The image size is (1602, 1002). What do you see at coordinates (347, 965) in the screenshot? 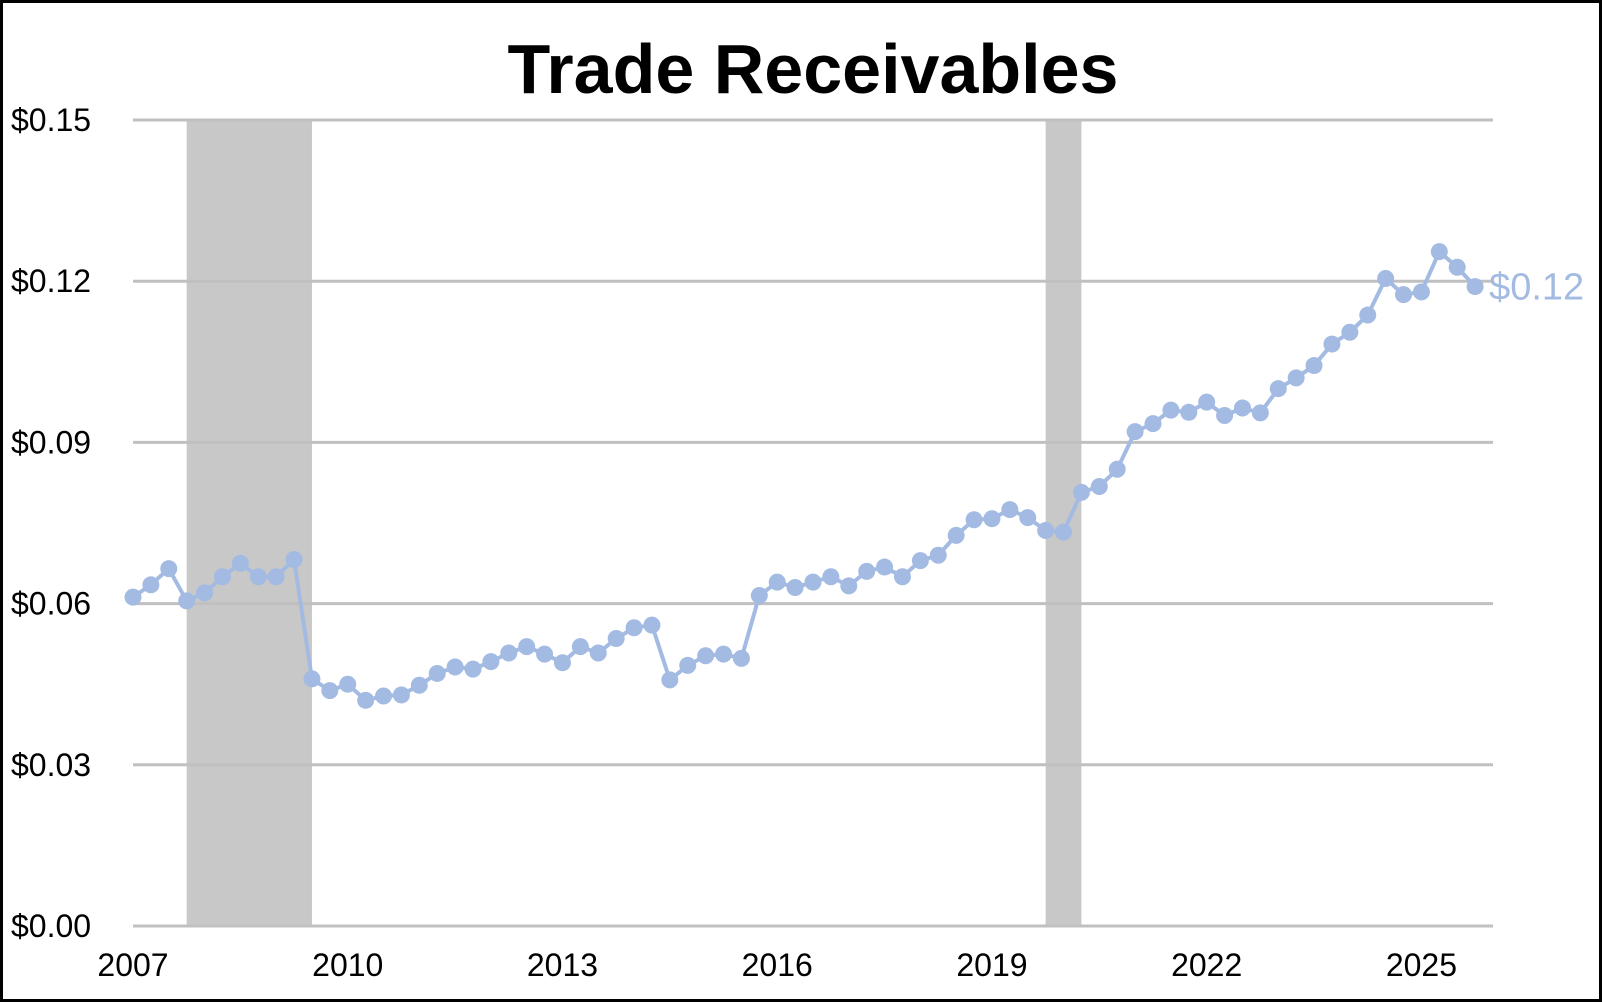
I see `x-tick-label: 2010` at bounding box center [347, 965].